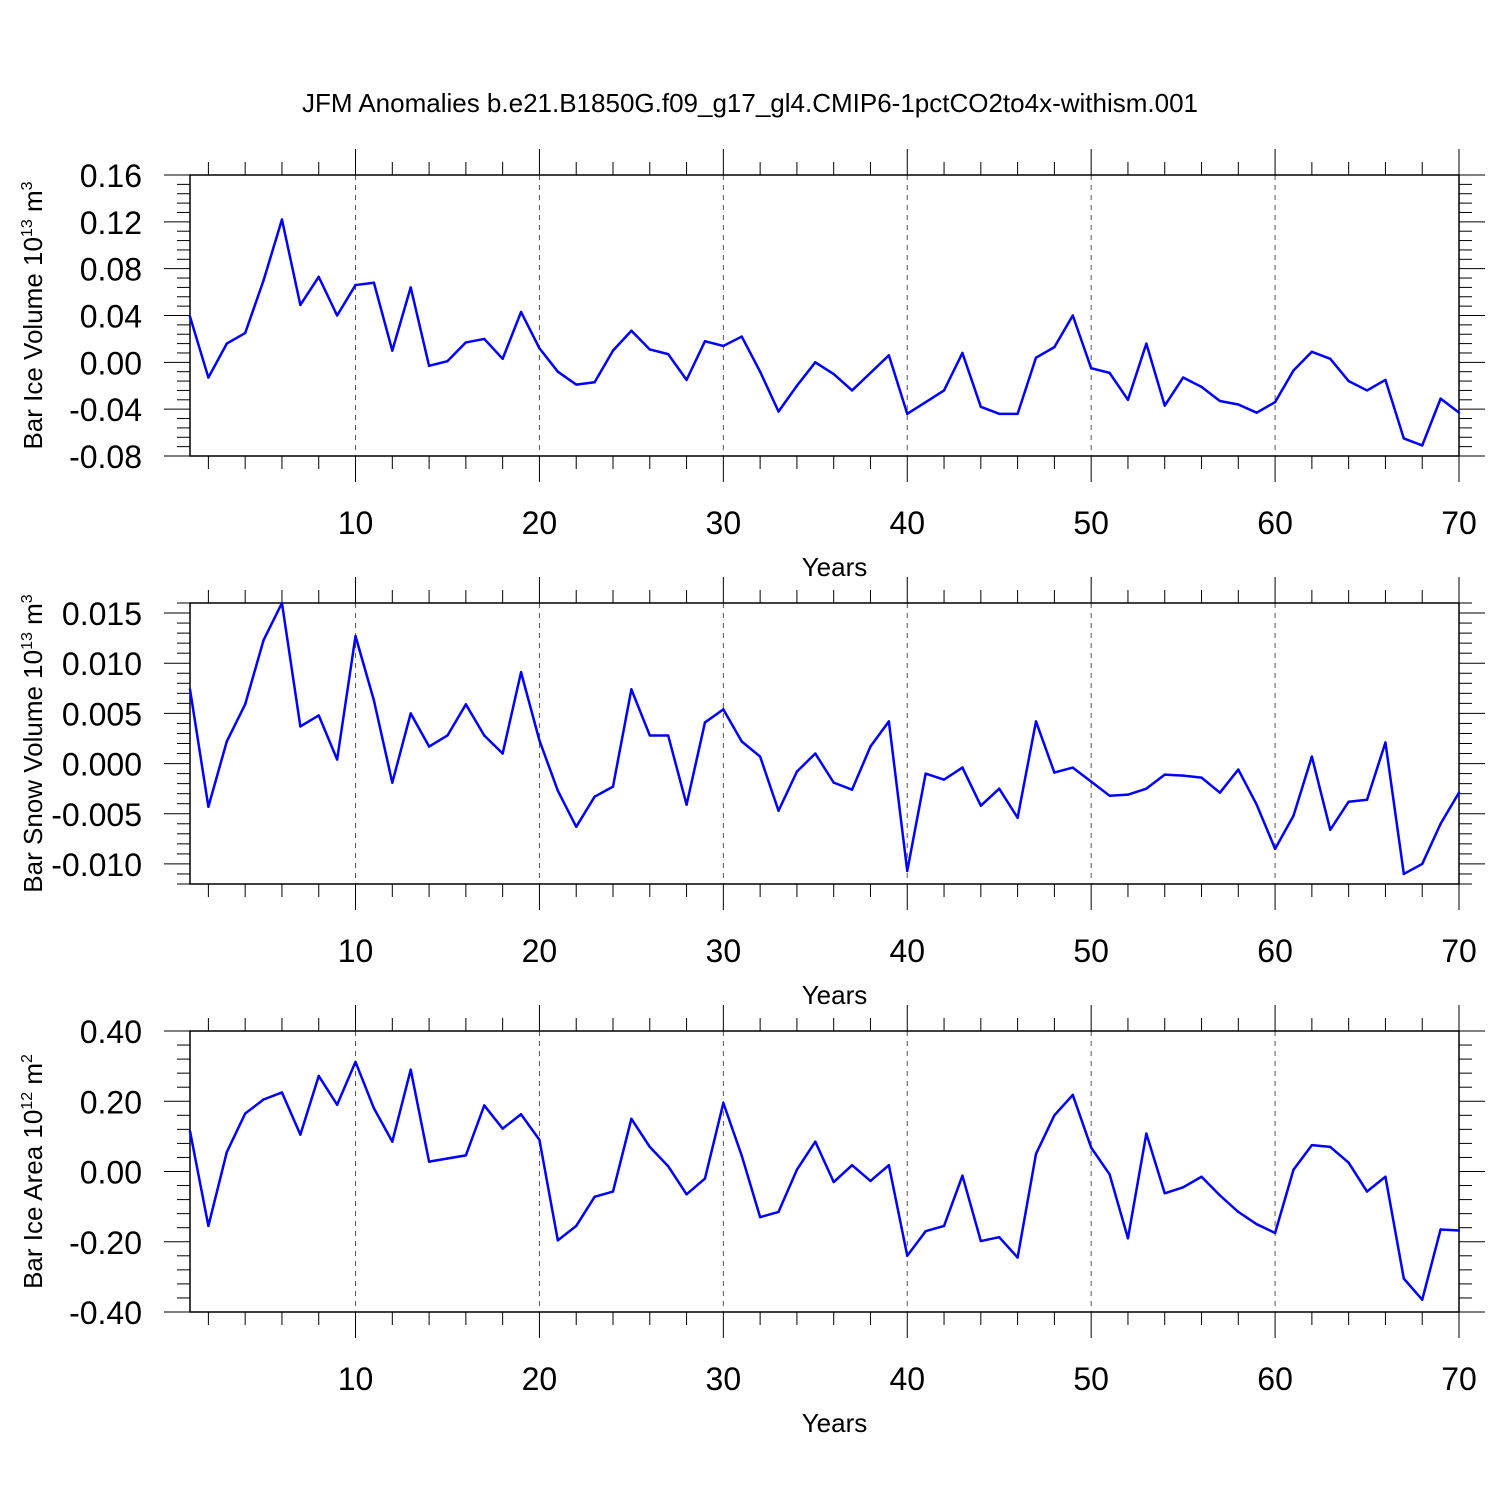  I want to click on y-tick-label: -0.010, so click(96, 865).